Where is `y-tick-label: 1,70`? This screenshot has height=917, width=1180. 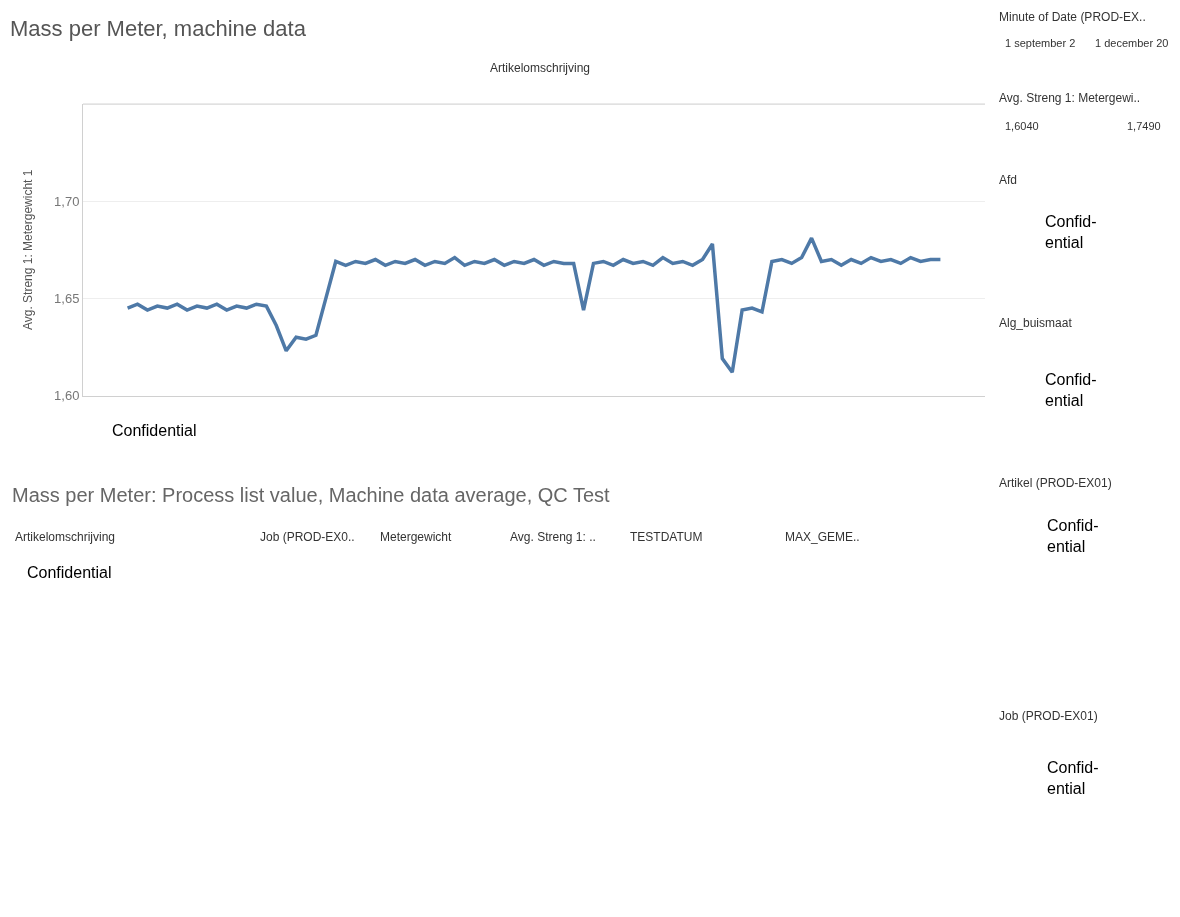
y-tick-label: 1,70 is located at coordinates (67, 201).